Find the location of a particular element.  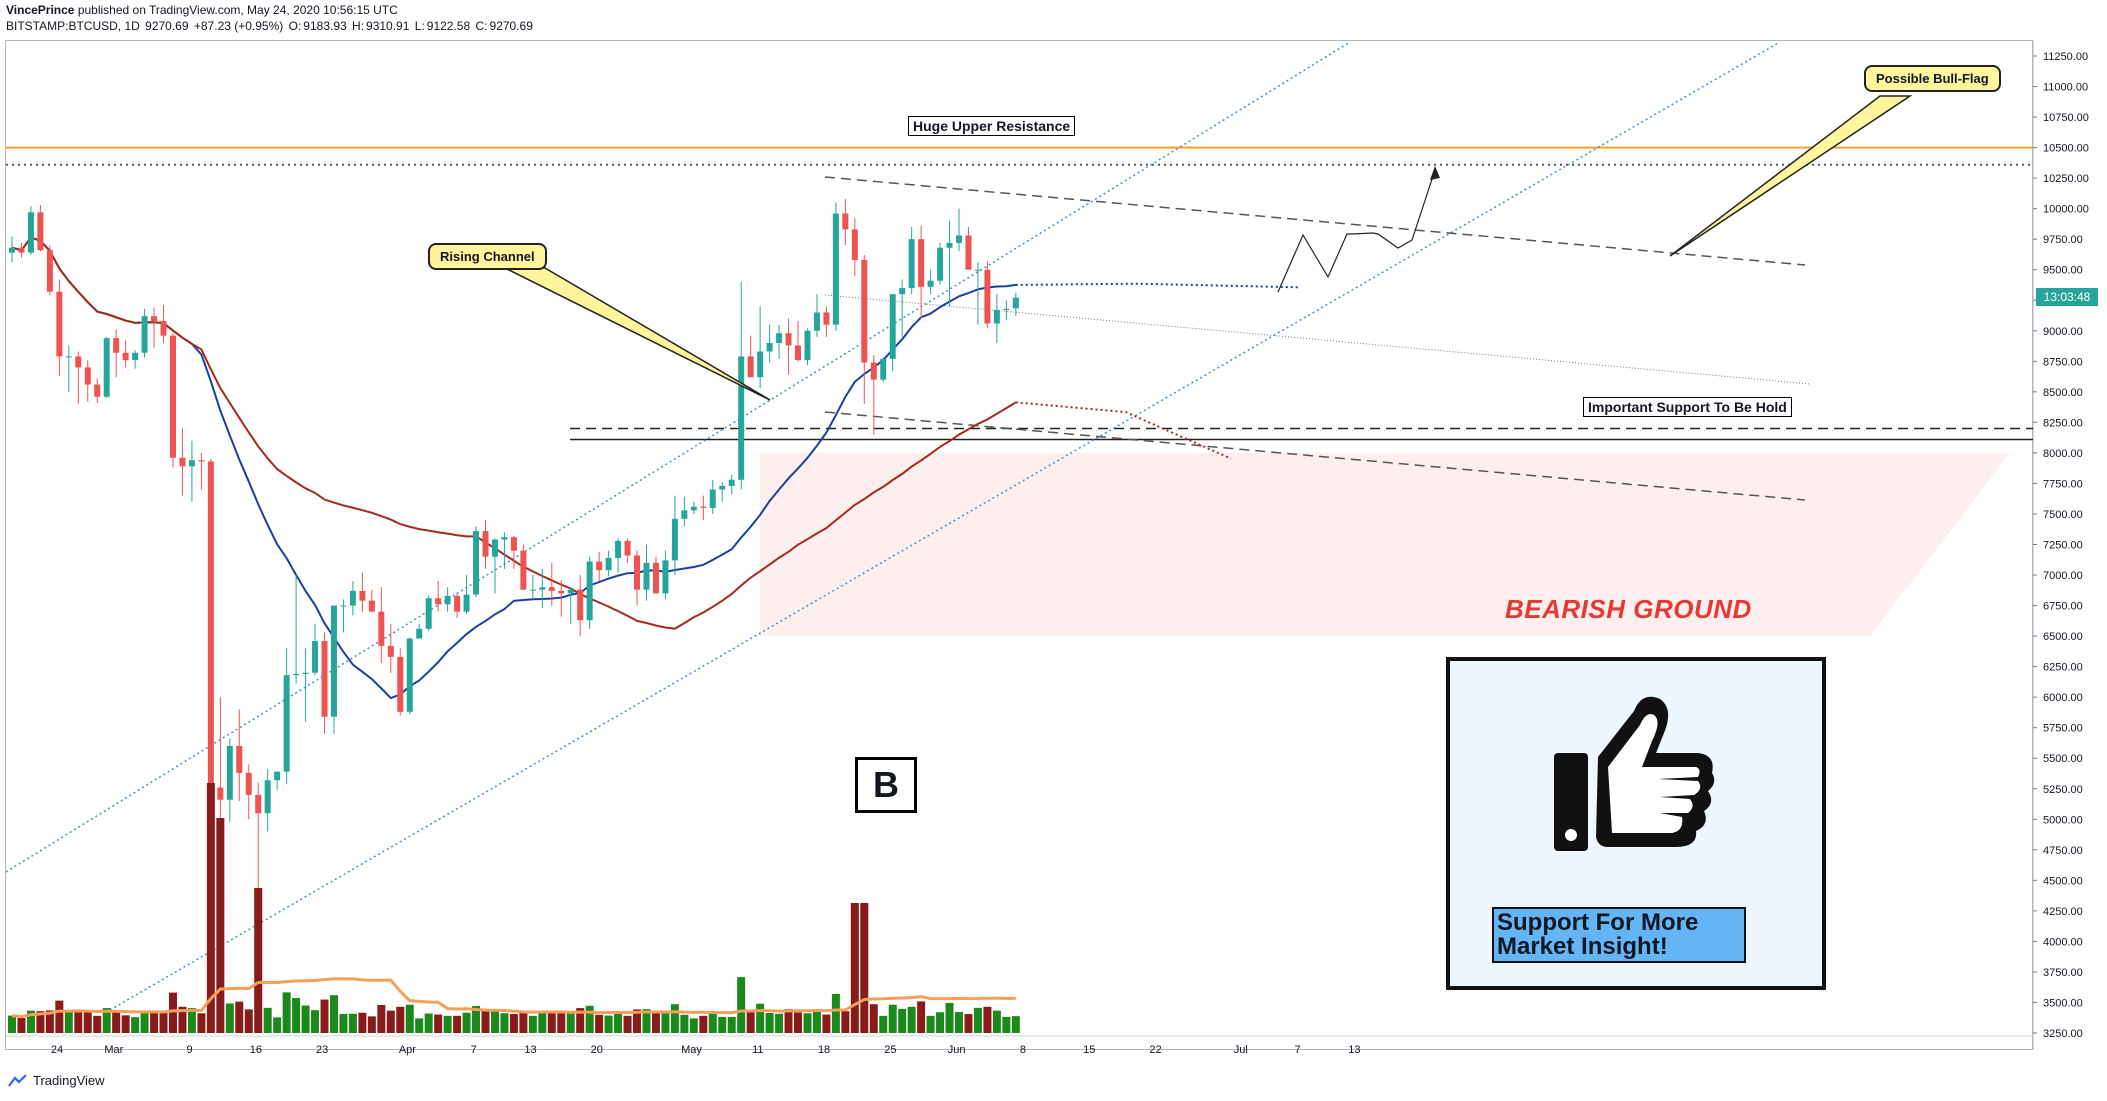

bull-flag-pointer is located at coordinates (1791, 176).